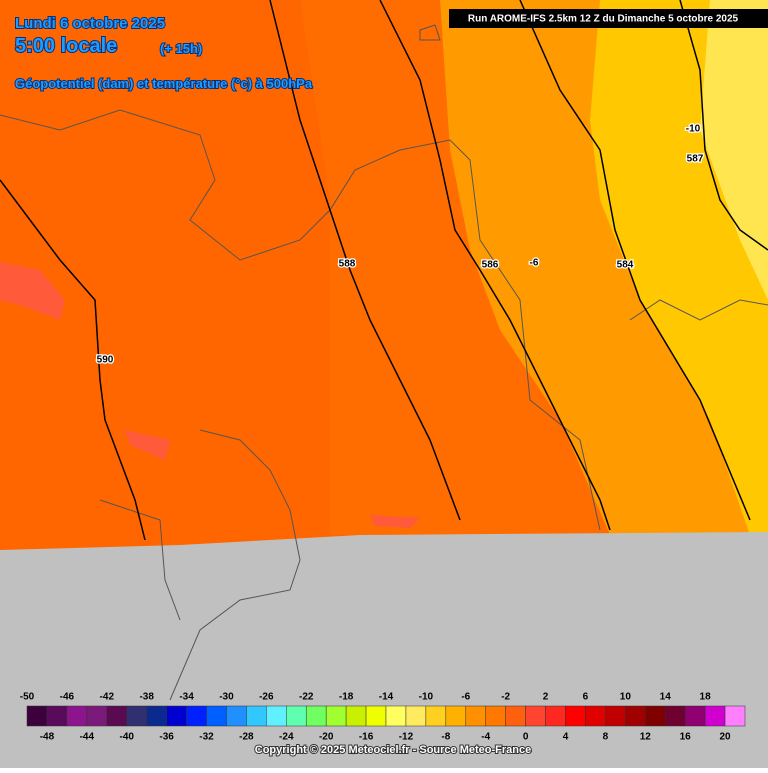 The height and width of the screenshot is (773, 768). Describe the element at coordinates (706, 697) in the screenshot. I see `colorbar-label: 18` at that location.